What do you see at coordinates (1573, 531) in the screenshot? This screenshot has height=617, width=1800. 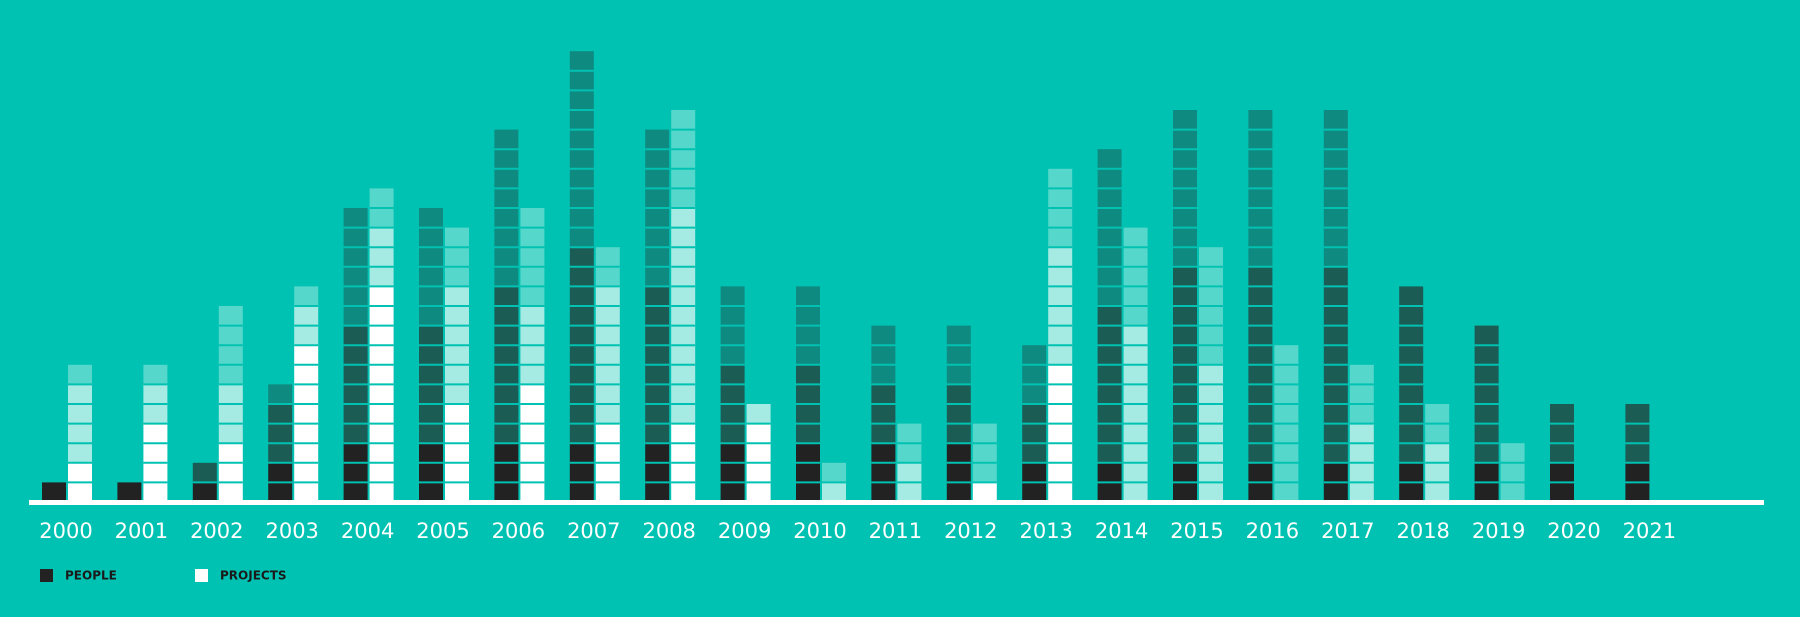 I see `x-tick-label: 2020` at bounding box center [1573, 531].